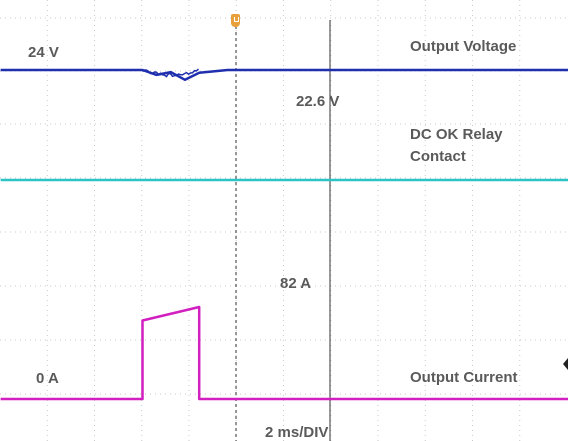 This screenshot has width=568, height=441. What do you see at coordinates (47, 378) in the screenshot?
I see `current-zero-label: 0 A` at bounding box center [47, 378].